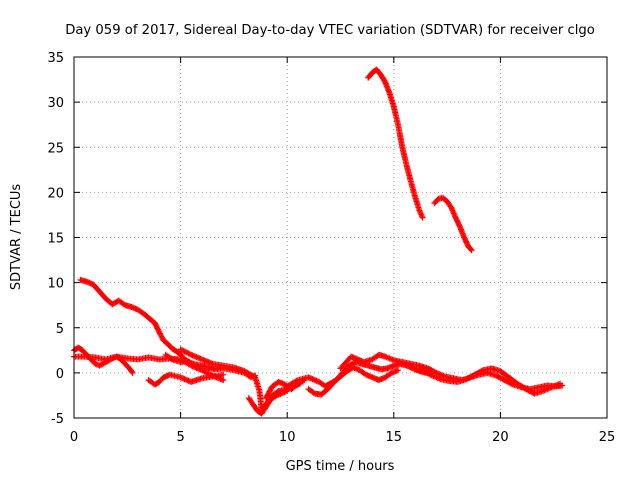 The width and height of the screenshot is (640, 480). Describe the element at coordinates (55, 148) in the screenshot. I see `y-tick-label: 25` at that location.